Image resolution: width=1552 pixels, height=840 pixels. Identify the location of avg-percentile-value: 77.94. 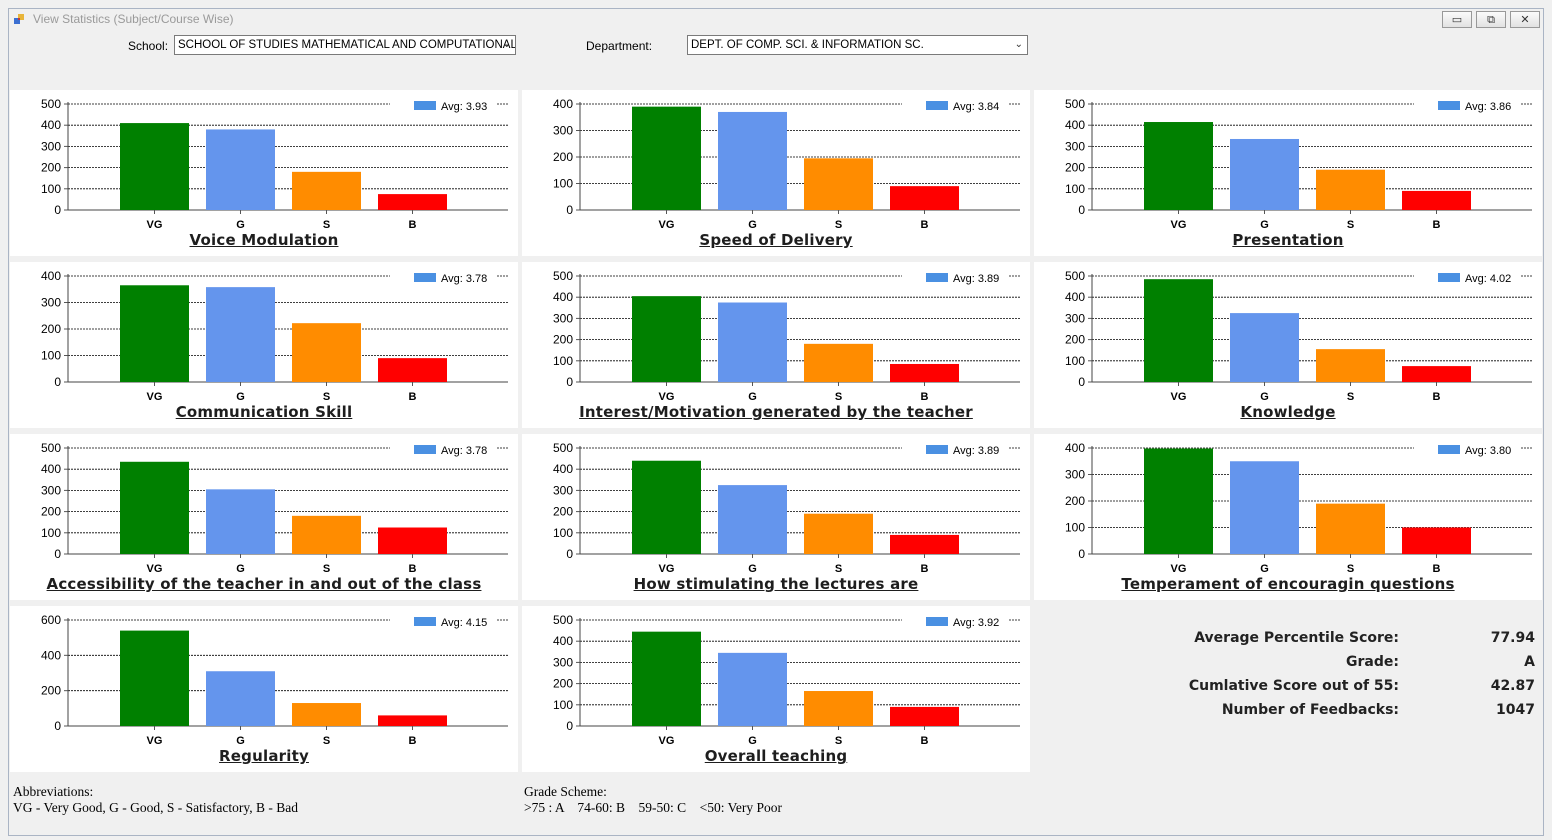
(1512, 638).